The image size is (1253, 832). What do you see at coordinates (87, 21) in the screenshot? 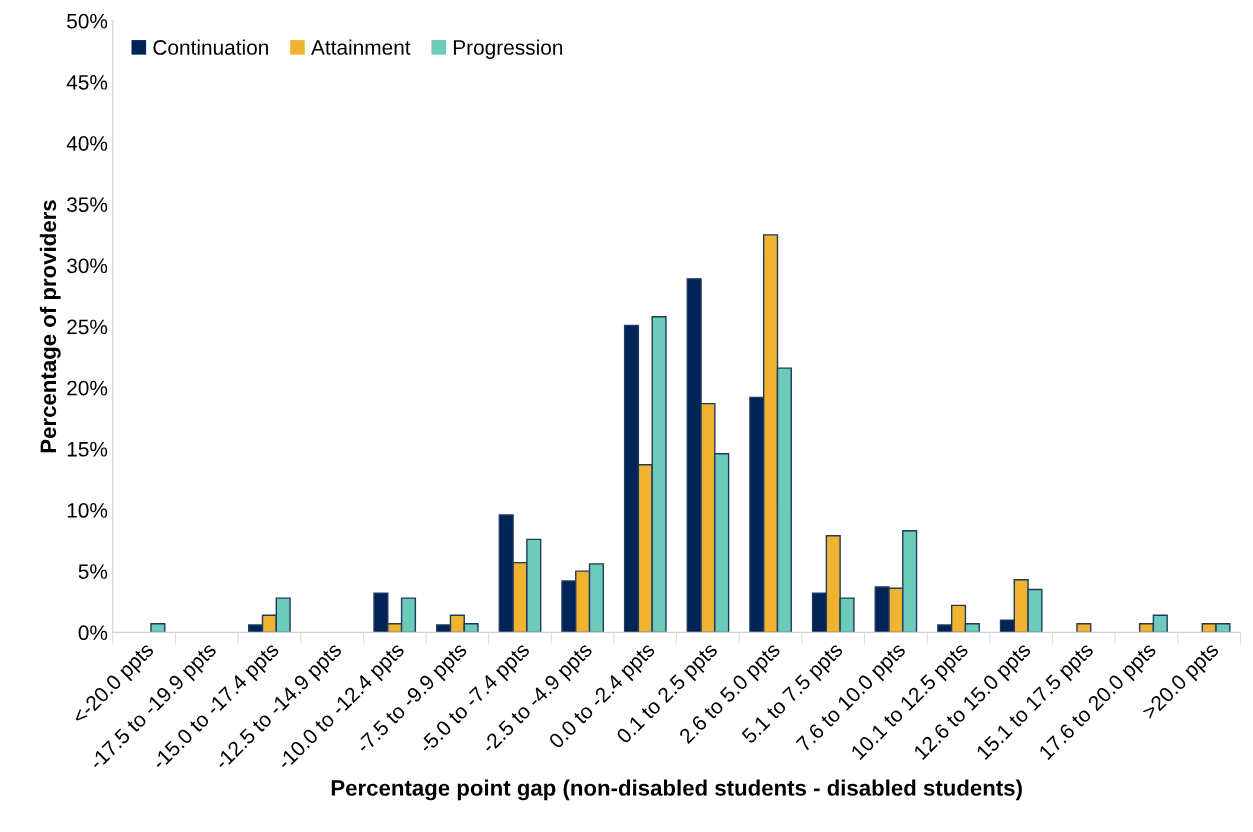
I see `y-tick-label: 50%` at bounding box center [87, 21].